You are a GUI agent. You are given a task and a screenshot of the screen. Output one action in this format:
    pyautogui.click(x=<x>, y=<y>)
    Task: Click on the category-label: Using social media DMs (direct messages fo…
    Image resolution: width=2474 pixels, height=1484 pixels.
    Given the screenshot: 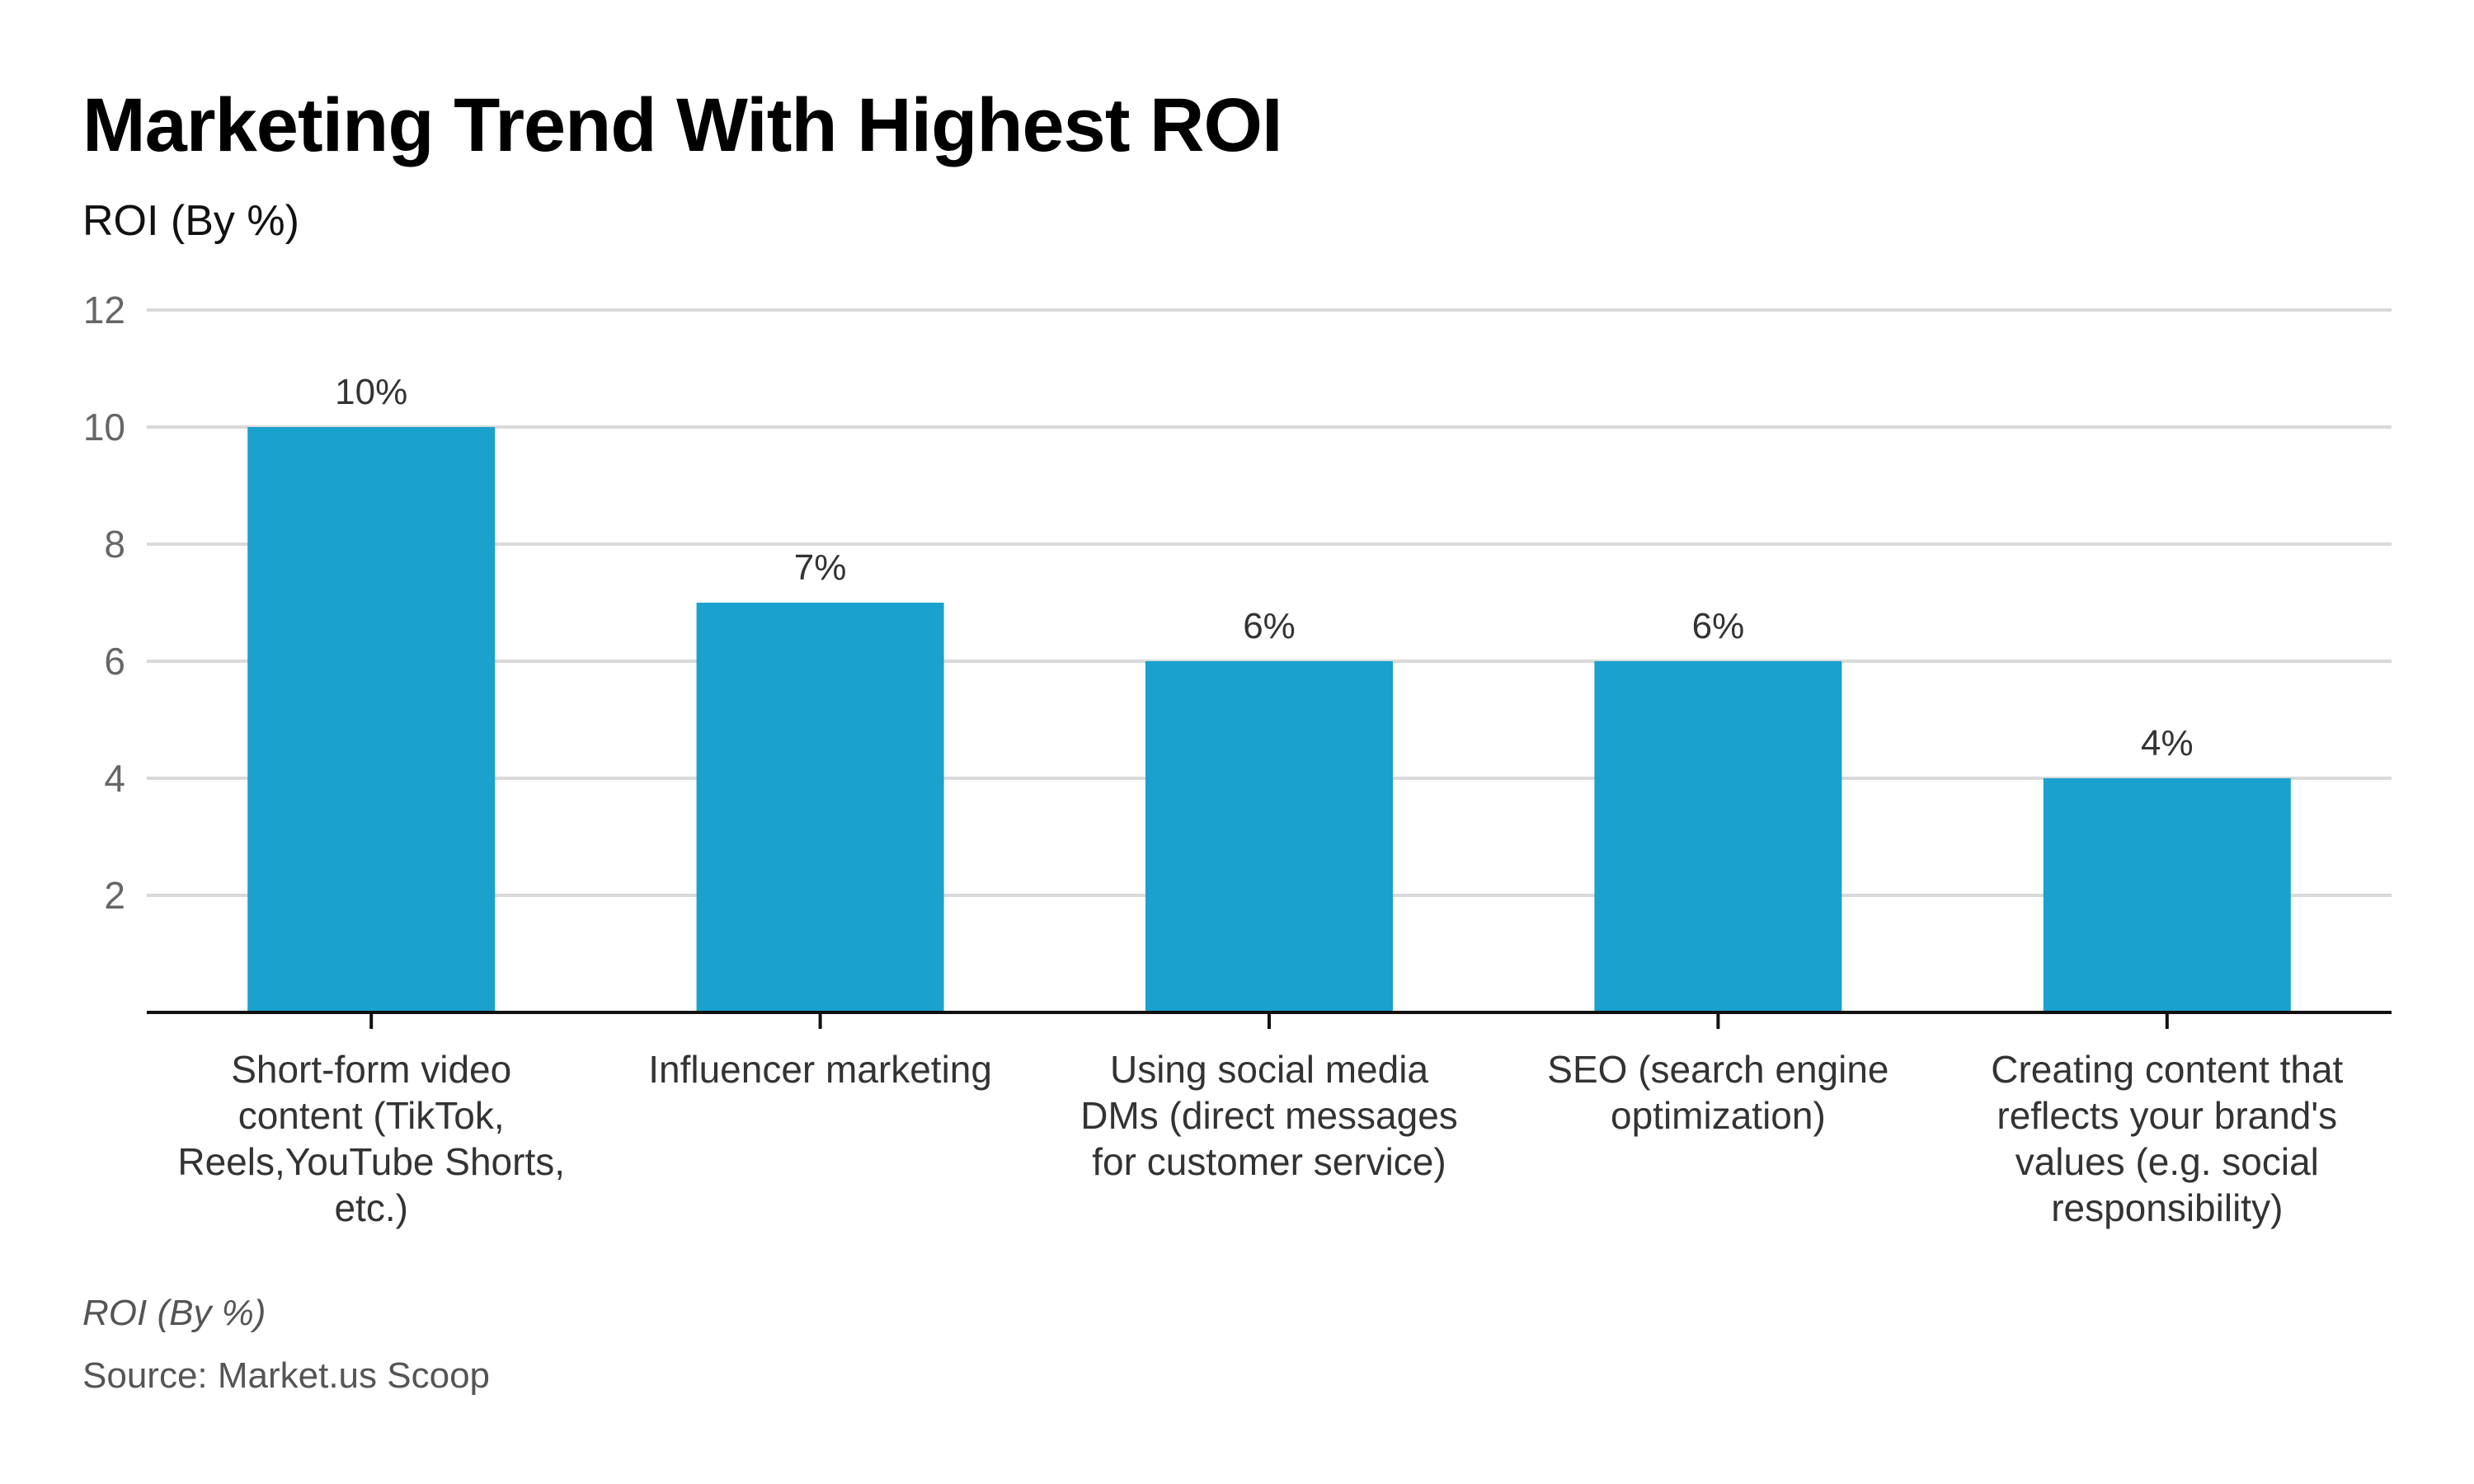 What is the action you would take?
    pyautogui.click(x=1269, y=1115)
    